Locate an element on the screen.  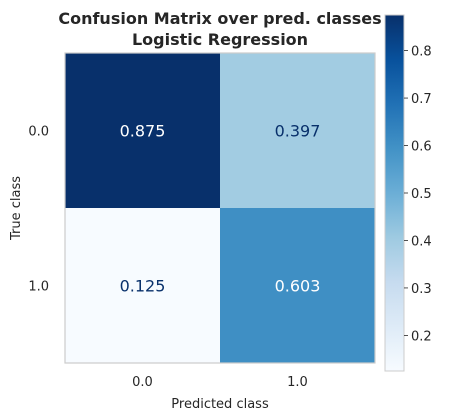
chart-subtitle: Logistic Regression is located at coordinates (220, 39).